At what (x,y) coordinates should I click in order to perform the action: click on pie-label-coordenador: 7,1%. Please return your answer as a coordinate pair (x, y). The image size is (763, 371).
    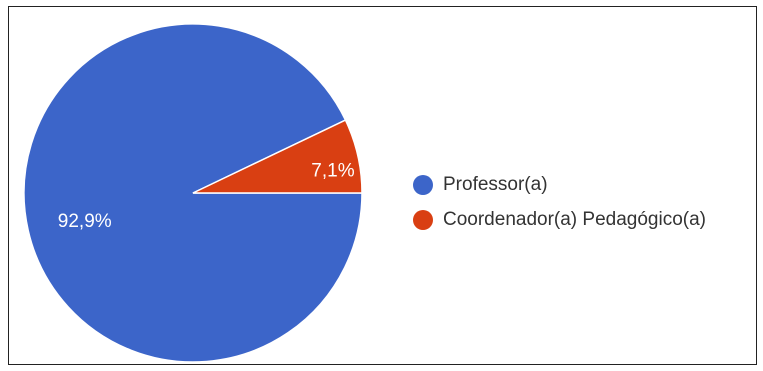
    Looking at the image, I should click on (332, 170).